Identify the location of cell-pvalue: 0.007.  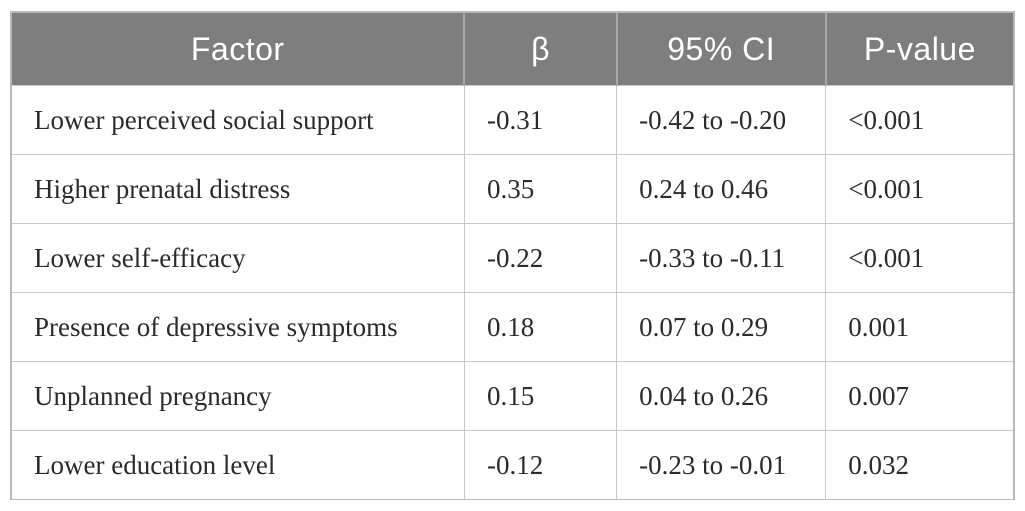
(919, 396).